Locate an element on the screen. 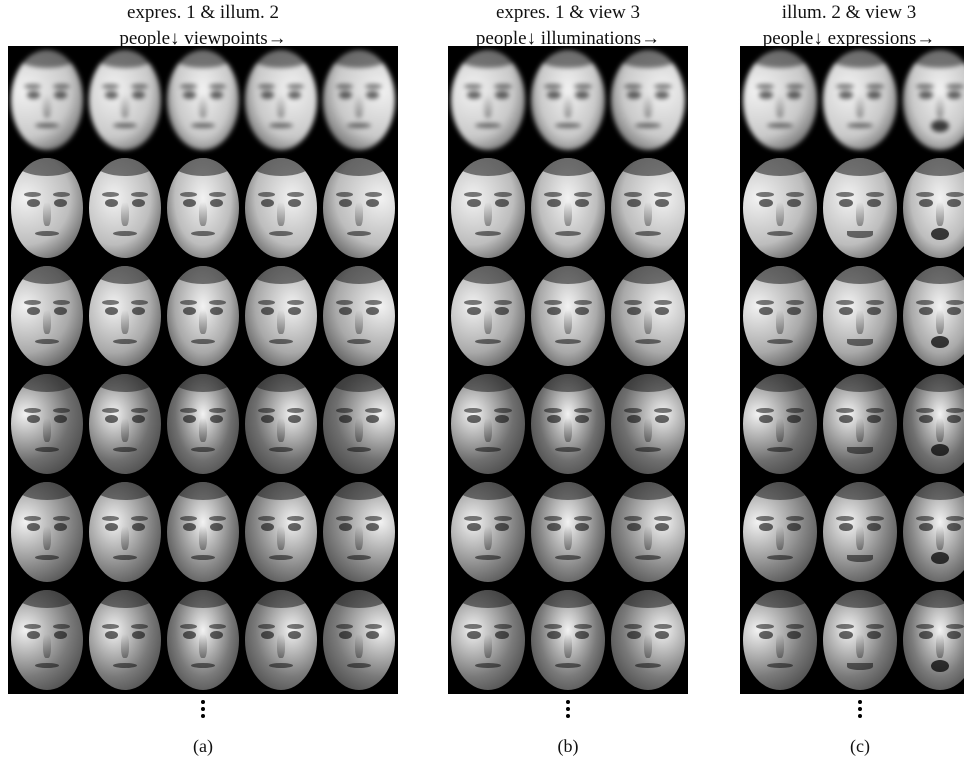  panel-a-ellipsis is located at coordinates (203, 710).